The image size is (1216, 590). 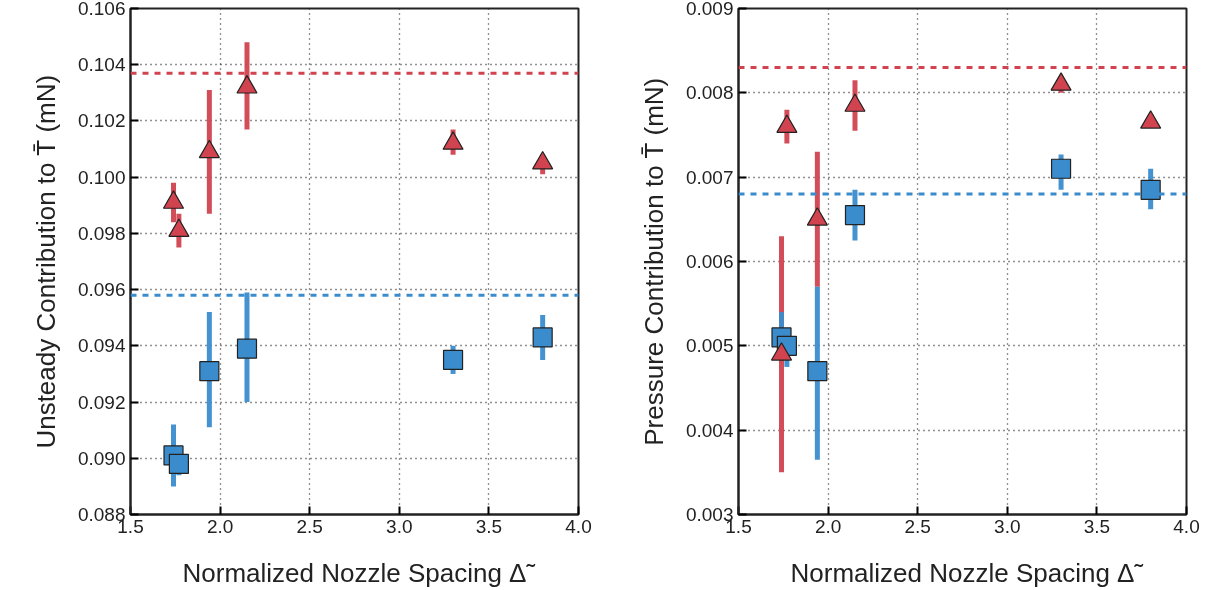 I want to click on y-axis-title: Unsteady Contribution to T̄ (mN), so click(x=45, y=261).